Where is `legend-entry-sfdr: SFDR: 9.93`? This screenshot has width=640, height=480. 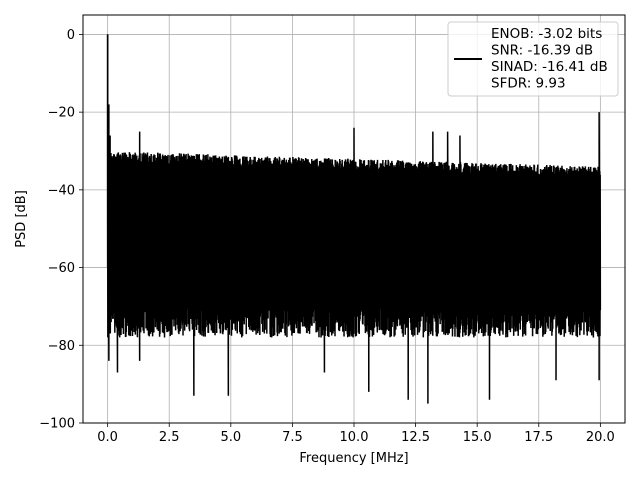 legend-entry-sfdr: SFDR: 9.93 is located at coordinates (528, 84).